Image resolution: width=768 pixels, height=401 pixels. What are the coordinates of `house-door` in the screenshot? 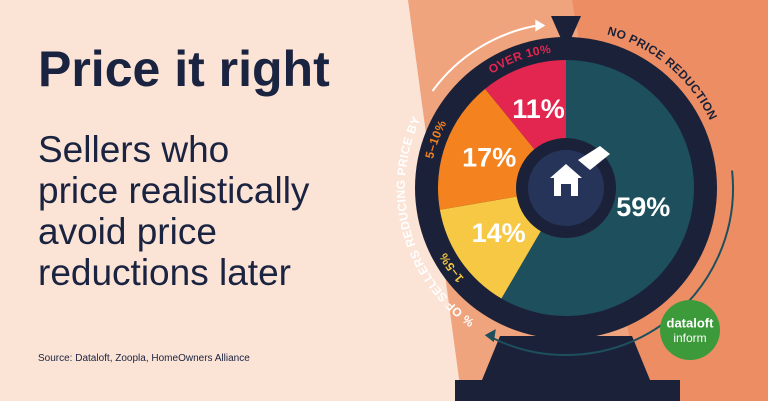 It's located at (566, 190).